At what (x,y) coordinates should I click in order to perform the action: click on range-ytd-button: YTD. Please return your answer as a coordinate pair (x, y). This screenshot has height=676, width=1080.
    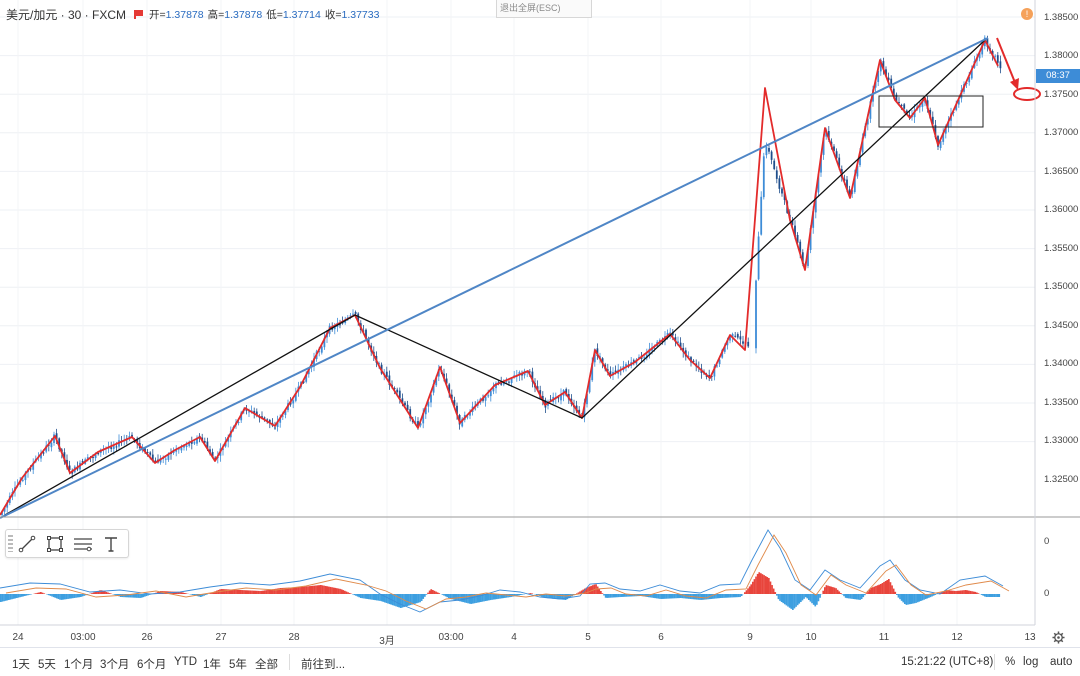
    Looking at the image, I should click on (185, 662).